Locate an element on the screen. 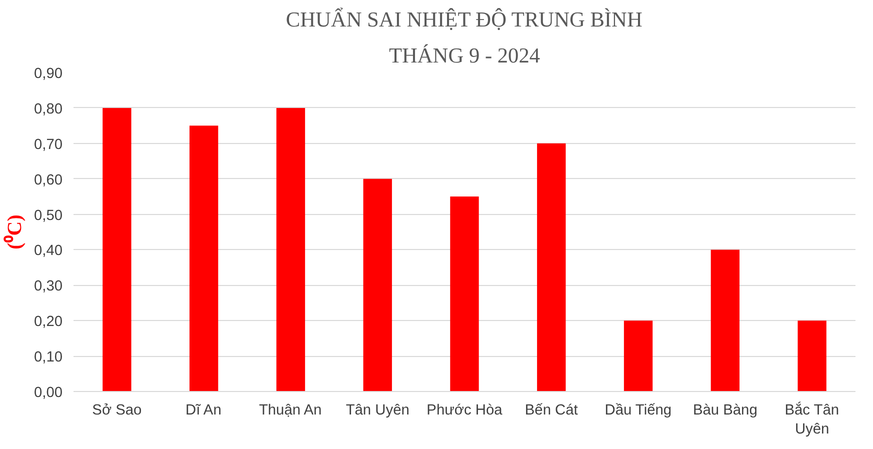 This screenshot has height=449, width=873. x-tick-label: Sở Sao is located at coordinates (117, 410).